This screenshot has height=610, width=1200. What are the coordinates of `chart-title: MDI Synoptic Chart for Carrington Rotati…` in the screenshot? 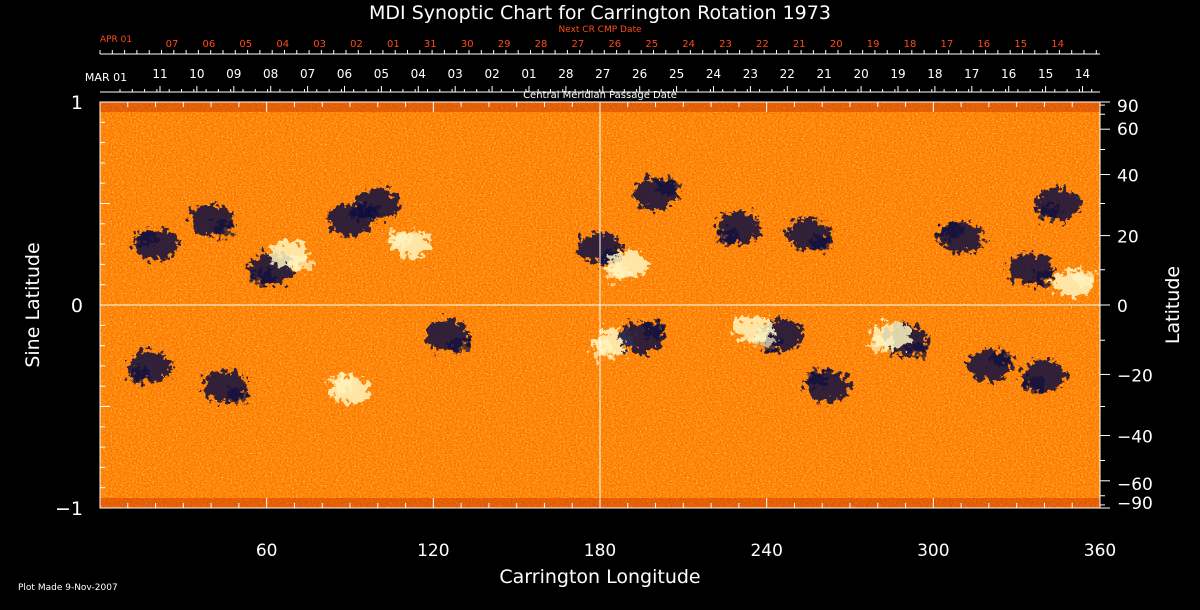 It's located at (600, 13).